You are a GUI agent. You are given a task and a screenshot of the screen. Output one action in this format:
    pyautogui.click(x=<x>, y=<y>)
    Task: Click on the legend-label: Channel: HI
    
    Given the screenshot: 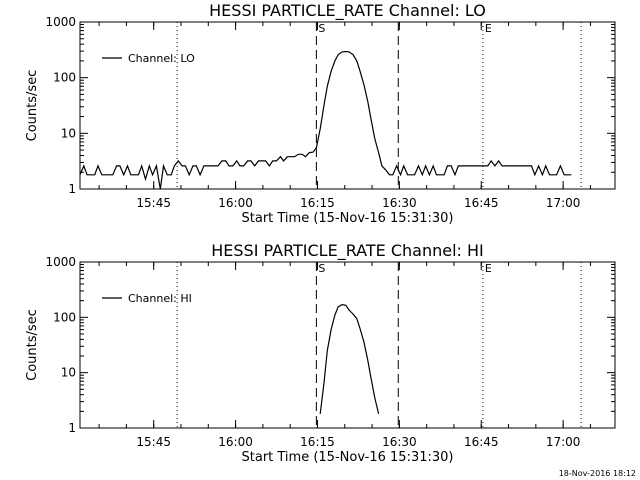 What is the action you would take?
    pyautogui.click(x=160, y=298)
    